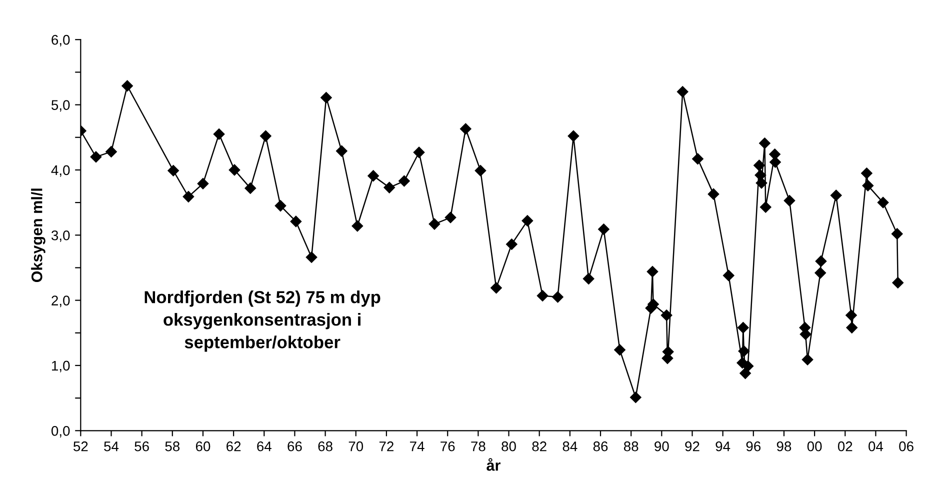 The image size is (949, 495). I want to click on x-tick-label: 62, so click(233, 446).